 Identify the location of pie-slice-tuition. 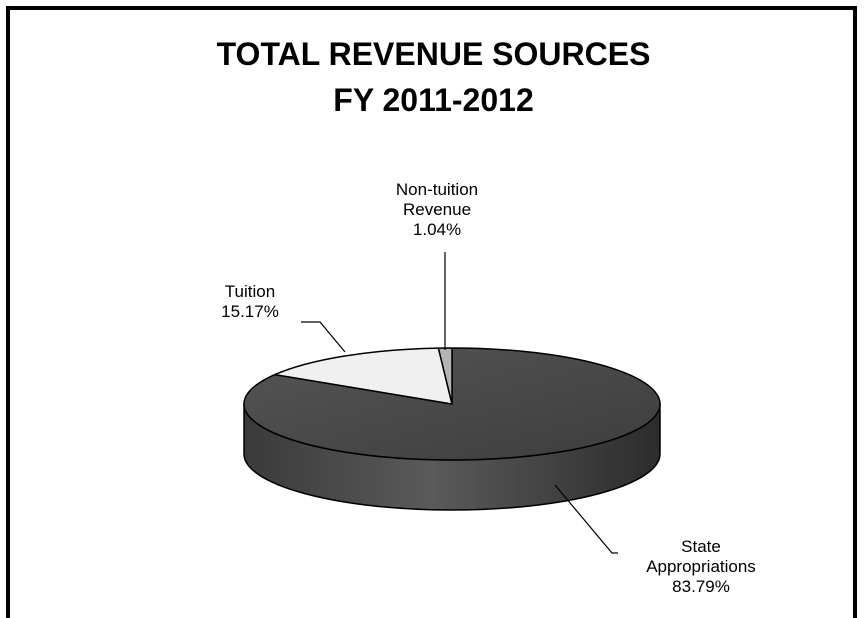
(363, 376).